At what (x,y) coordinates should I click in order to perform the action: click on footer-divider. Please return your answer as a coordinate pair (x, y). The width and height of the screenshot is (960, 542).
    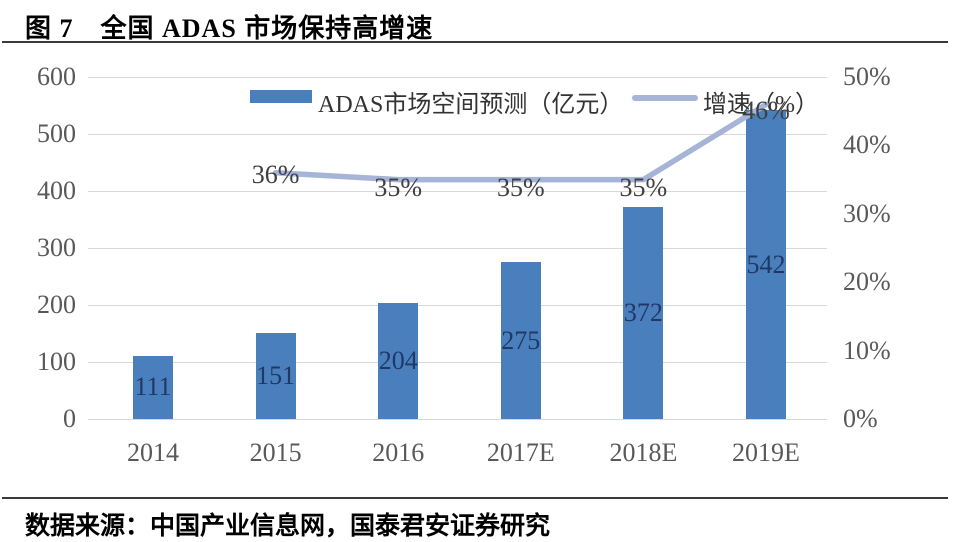
    Looking at the image, I should click on (475, 498).